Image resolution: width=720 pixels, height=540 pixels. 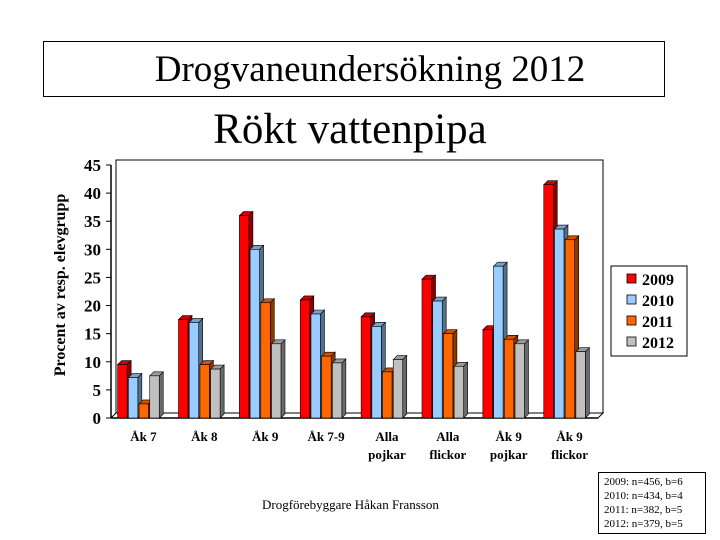 What do you see at coordinates (92, 193) in the screenshot?
I see `y-tick-label: 40` at bounding box center [92, 193].